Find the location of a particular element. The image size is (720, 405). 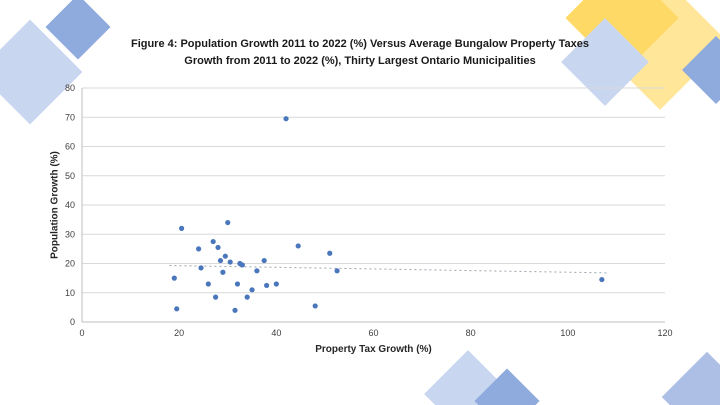

y-tick-label: 30 is located at coordinates (70, 234).